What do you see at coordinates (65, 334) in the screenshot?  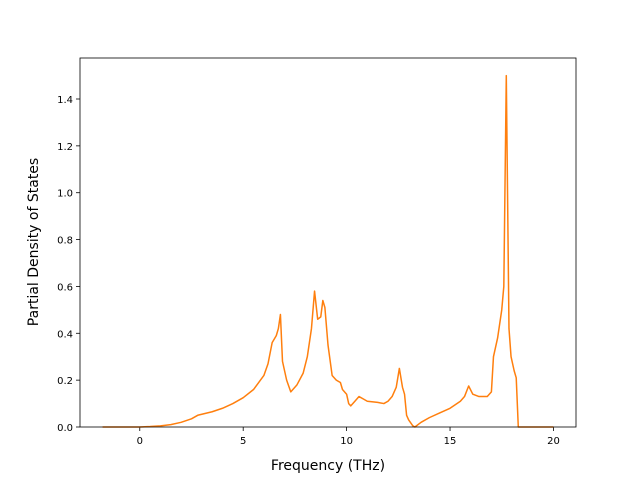 I see `y-tick-label: 0.4` at bounding box center [65, 334].